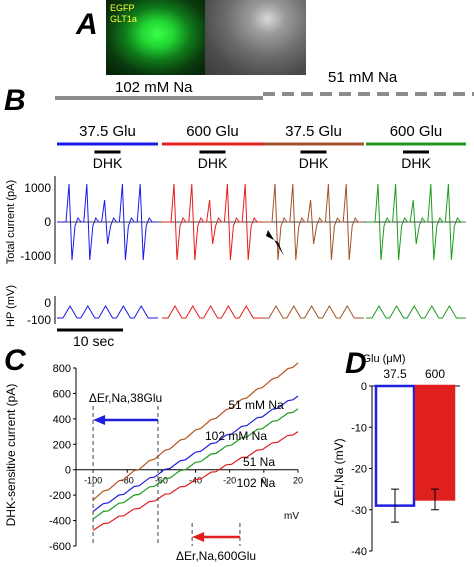 The height and width of the screenshot is (567, 474). I want to click on panel-c-ytick-label: -200, so click(60, 496).